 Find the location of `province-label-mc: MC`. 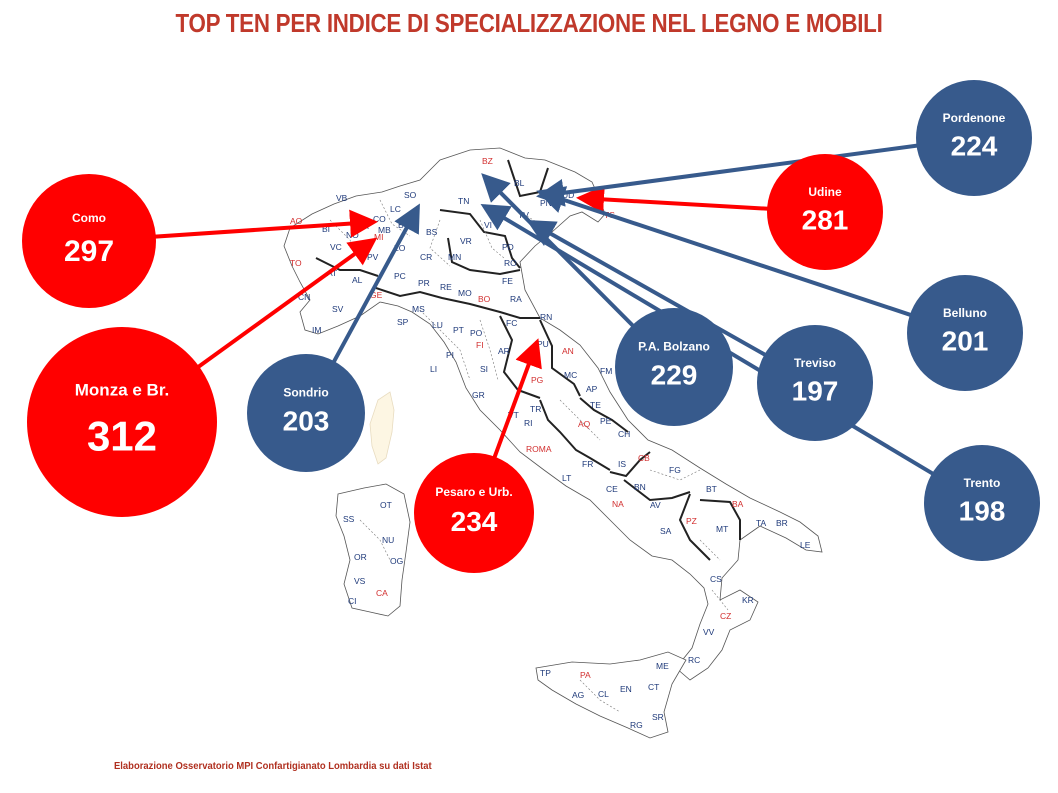

province-label-mc: MC is located at coordinates (570, 375).